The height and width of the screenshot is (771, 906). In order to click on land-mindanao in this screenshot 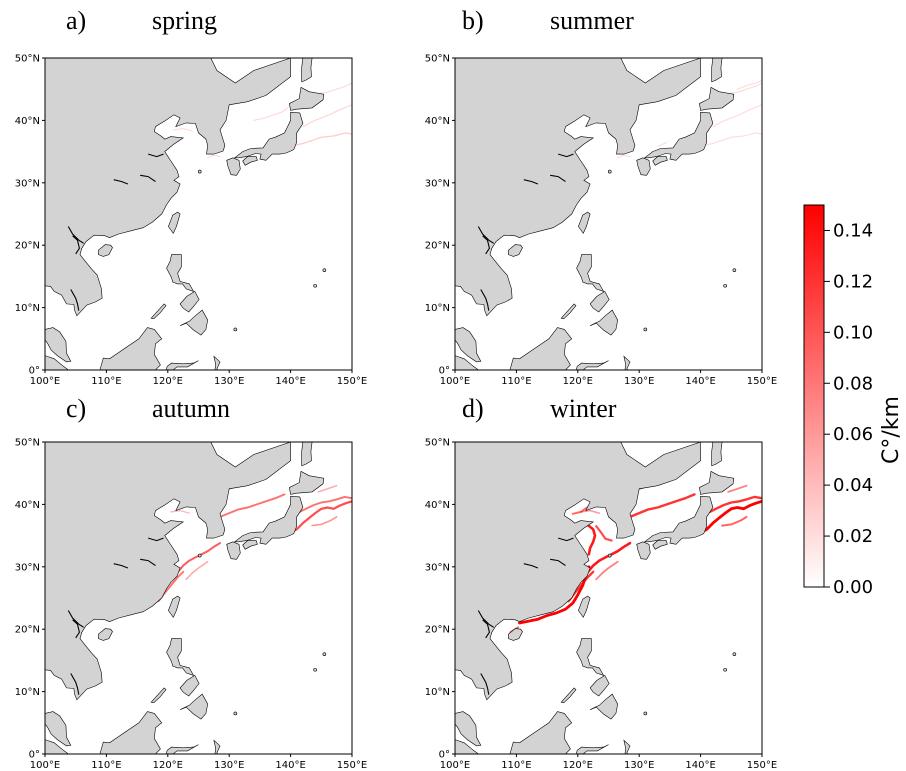, I will do `click(604, 322)`.